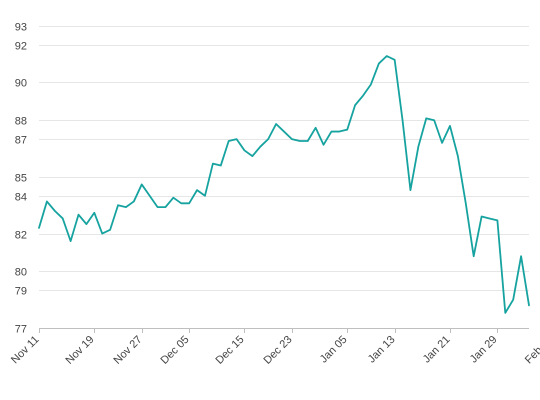 Image resolution: width=540 pixels, height=400 pixels. Describe the element at coordinates (21, 141) in the screenshot. I see `y-tick-label: 87` at that location.